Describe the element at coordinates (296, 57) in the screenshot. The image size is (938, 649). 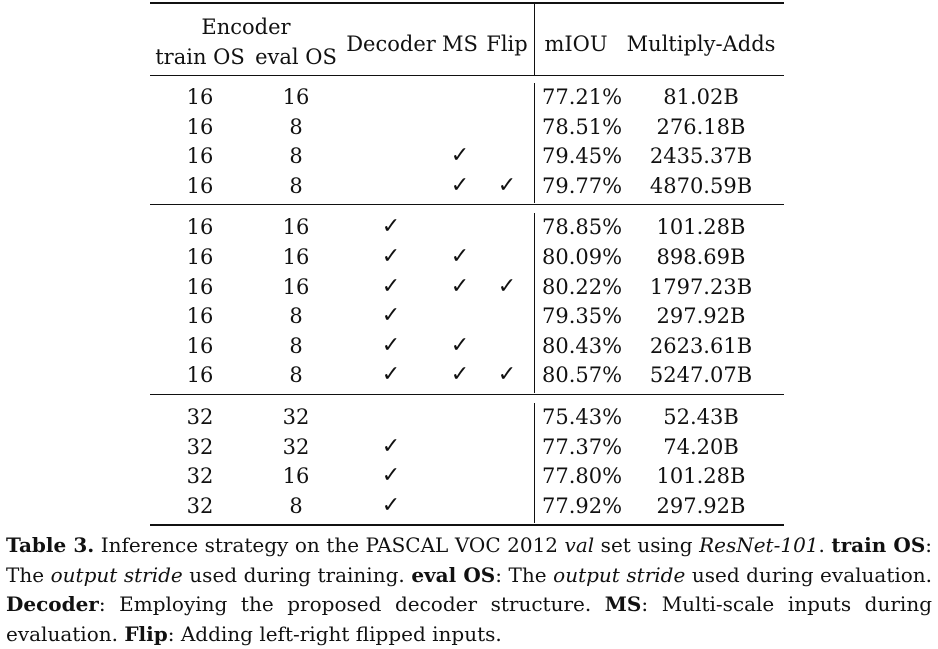
I see `header-eval-os: eval OS` at that location.